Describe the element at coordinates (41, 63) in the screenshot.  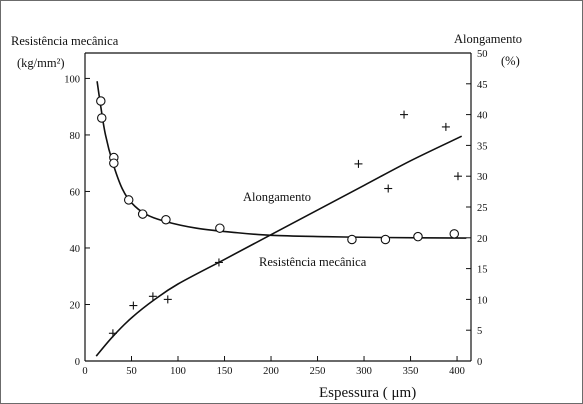
I see `left-axis-unit: (kg/mm²)` at that location.